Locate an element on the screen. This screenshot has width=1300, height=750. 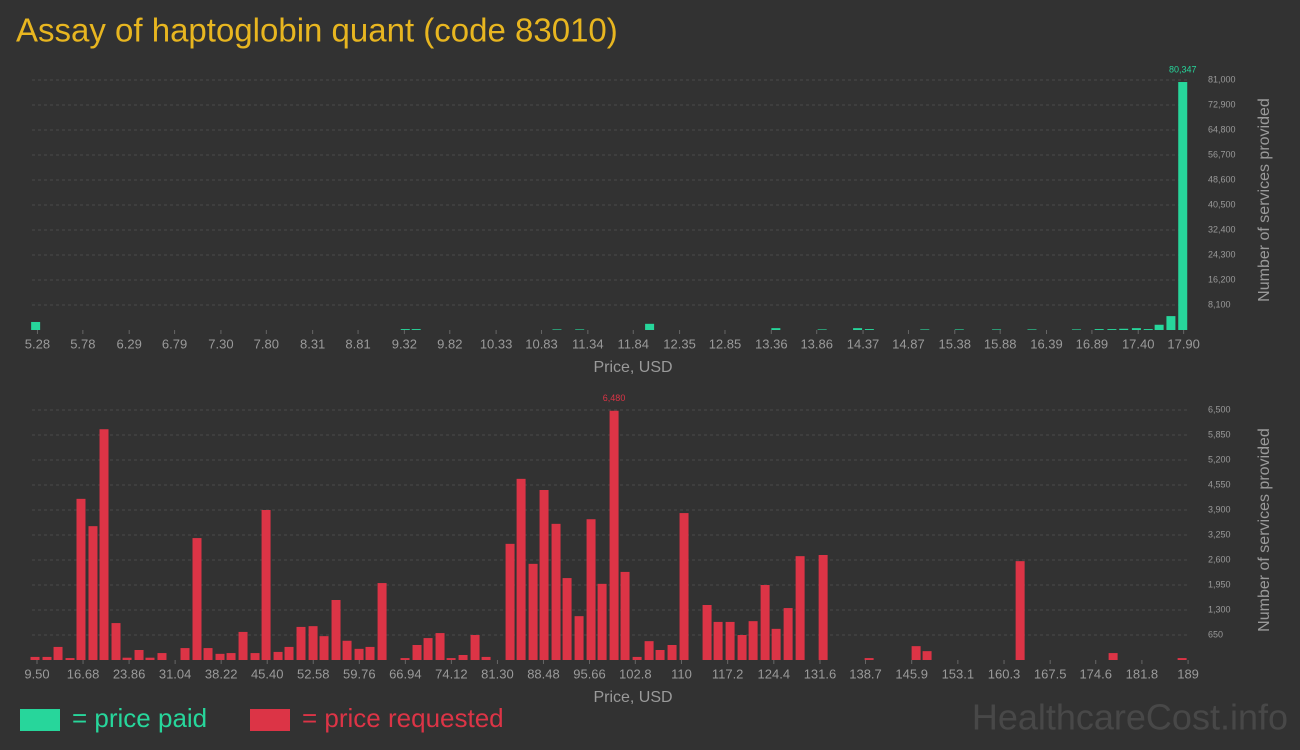
x-tick-label: 16.39 is located at coordinates (1046, 343).